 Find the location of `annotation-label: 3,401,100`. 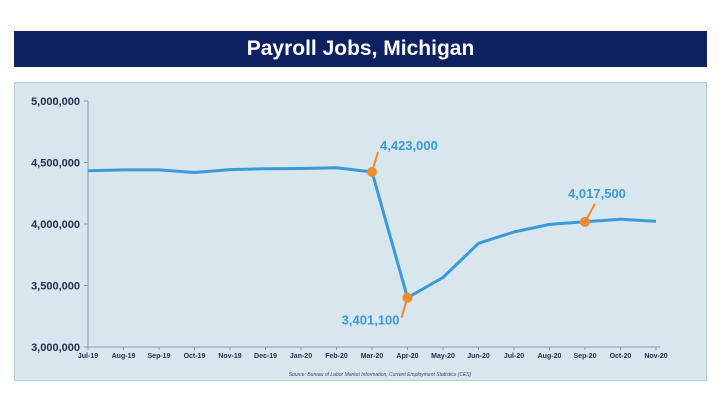

annotation-label: 3,401,100 is located at coordinates (371, 320).